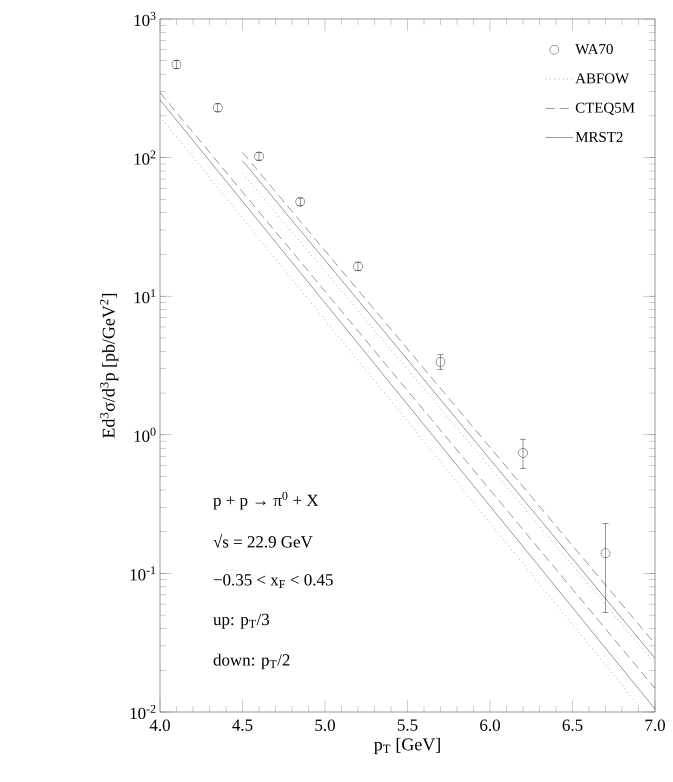  What do you see at coordinates (602, 78) in the screenshot?
I see `legend-label: ABFOW` at bounding box center [602, 78].